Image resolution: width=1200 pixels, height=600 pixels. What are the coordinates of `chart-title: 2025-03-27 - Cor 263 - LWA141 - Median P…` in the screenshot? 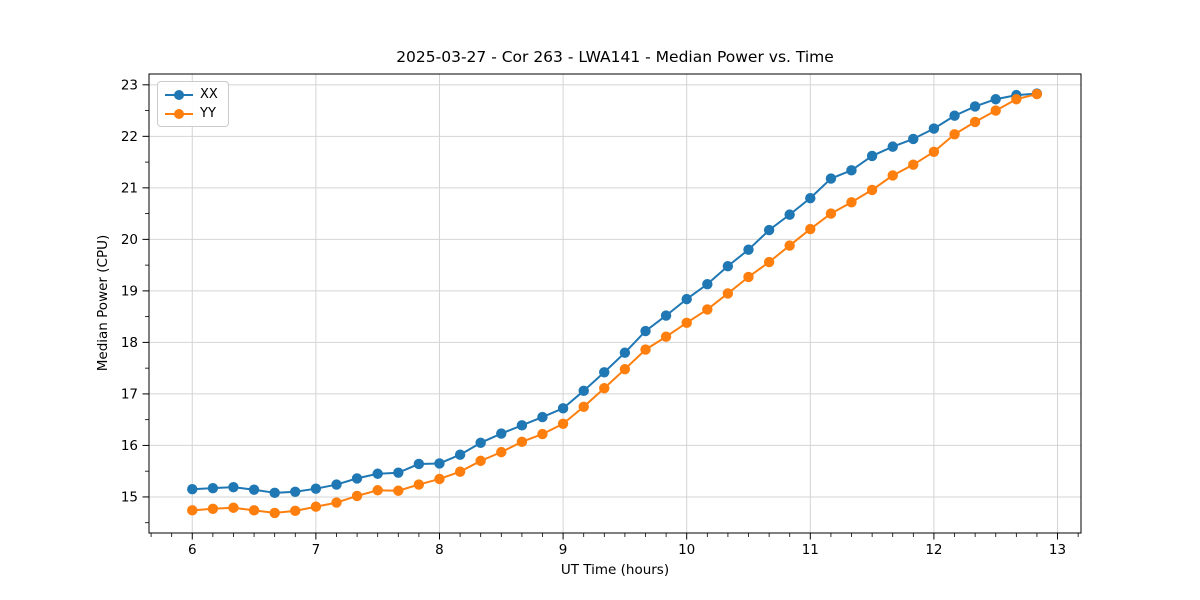 It's located at (615, 57).